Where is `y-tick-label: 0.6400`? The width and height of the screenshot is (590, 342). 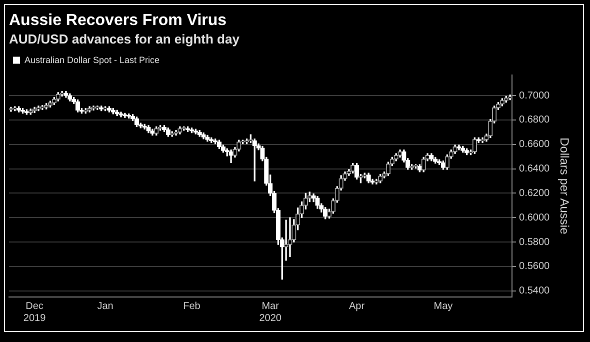 y-tick-label: 0.6400 is located at coordinates (534, 169).